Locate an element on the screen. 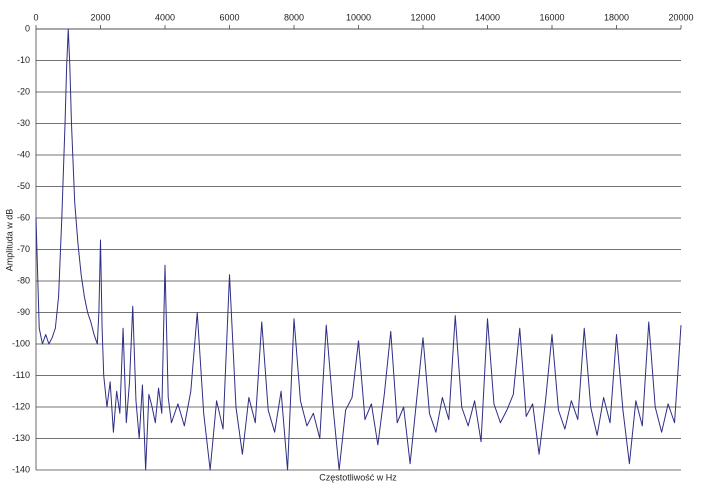 This screenshot has width=705, height=485. y-tick-label: -90 is located at coordinates (23, 312).